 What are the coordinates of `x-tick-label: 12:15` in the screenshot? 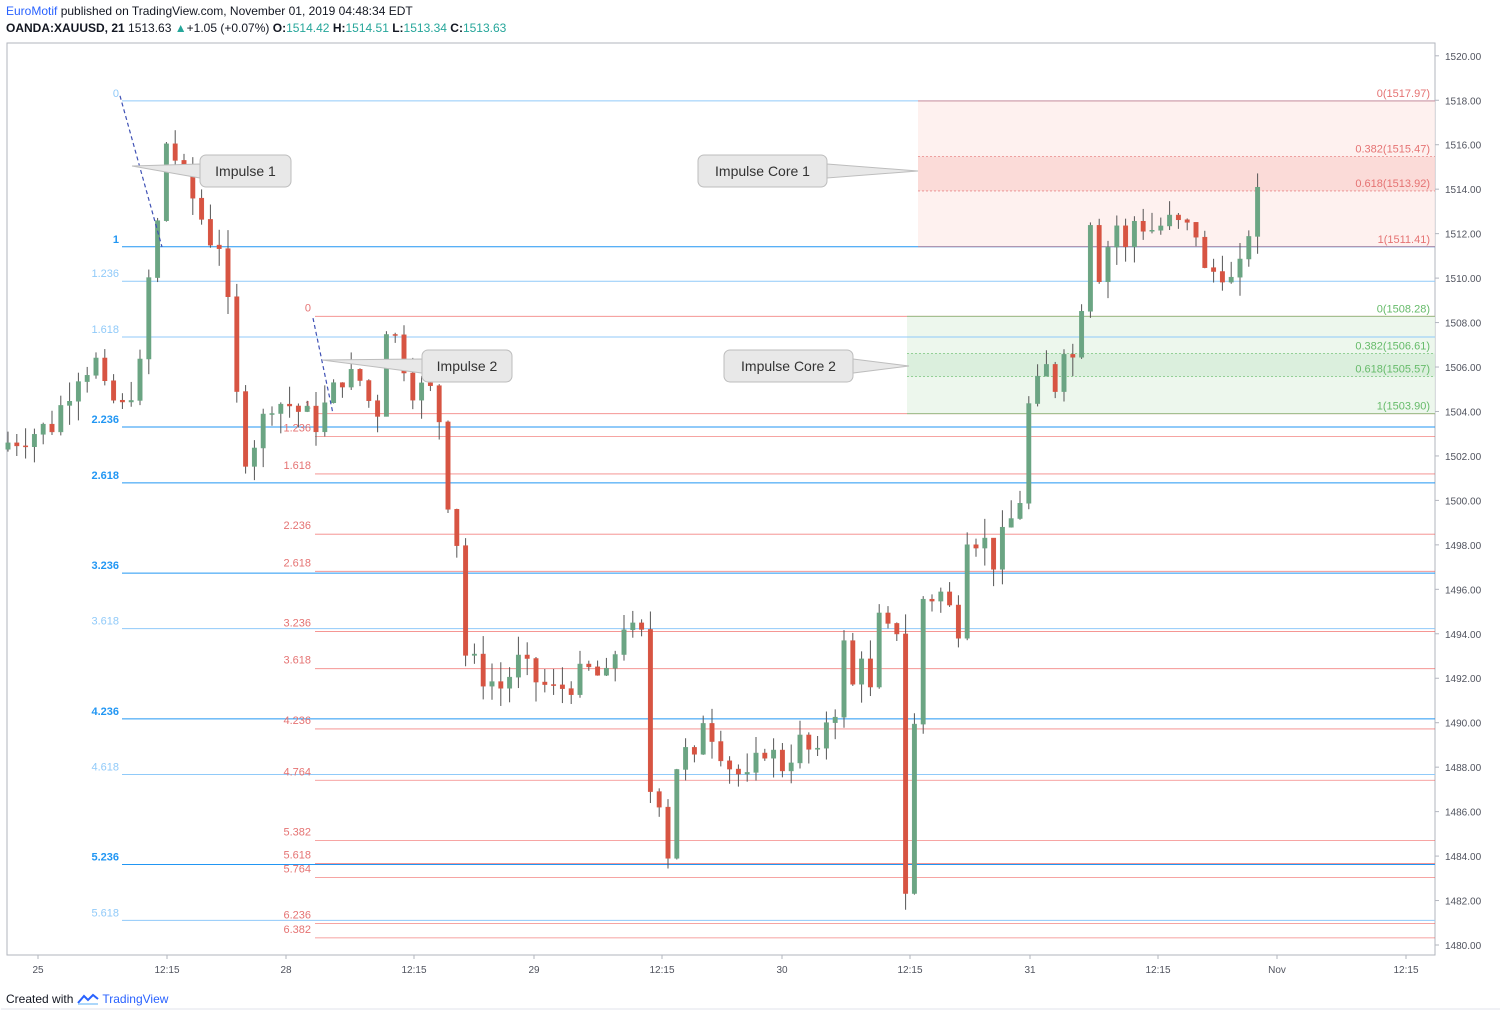 It's located at (413, 970).